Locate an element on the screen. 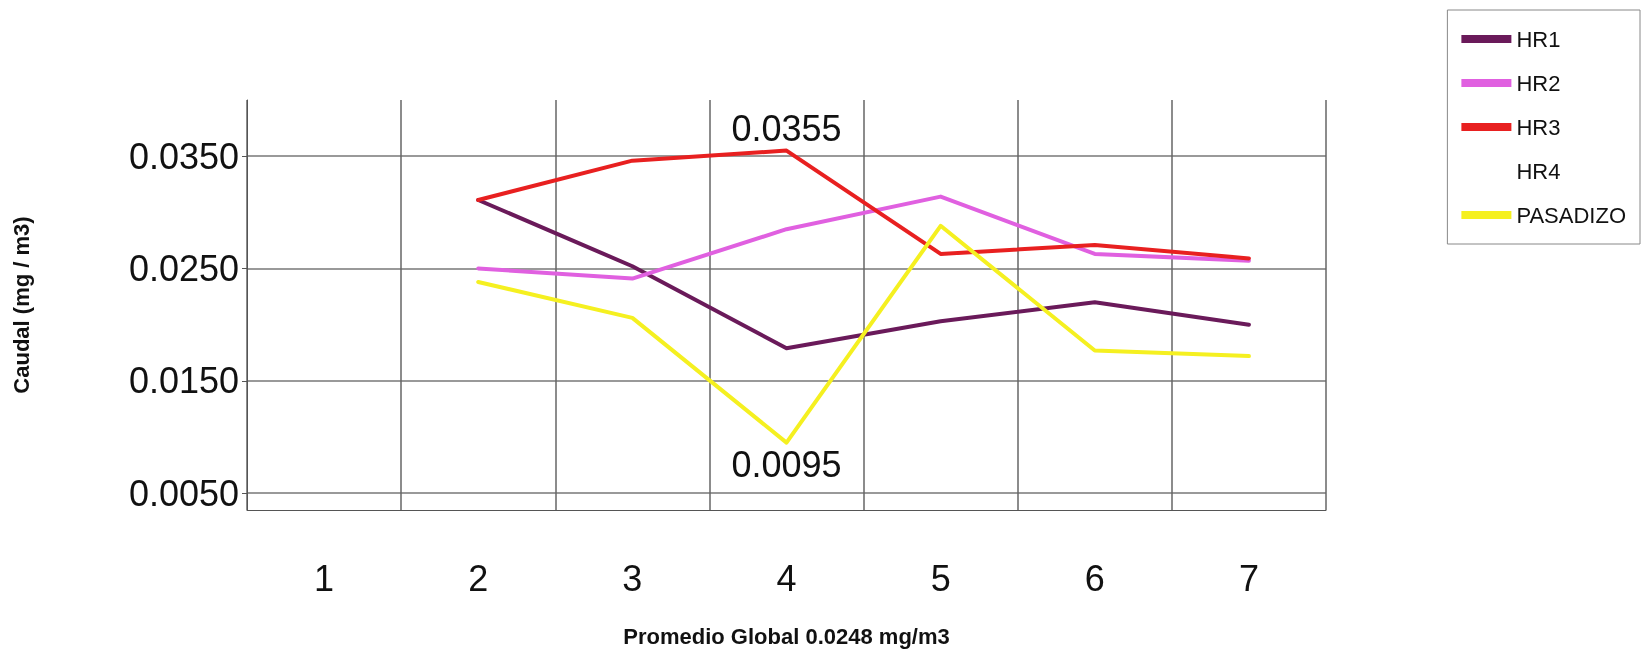  y-tick-label: 0.0350 is located at coordinates (183, 156).